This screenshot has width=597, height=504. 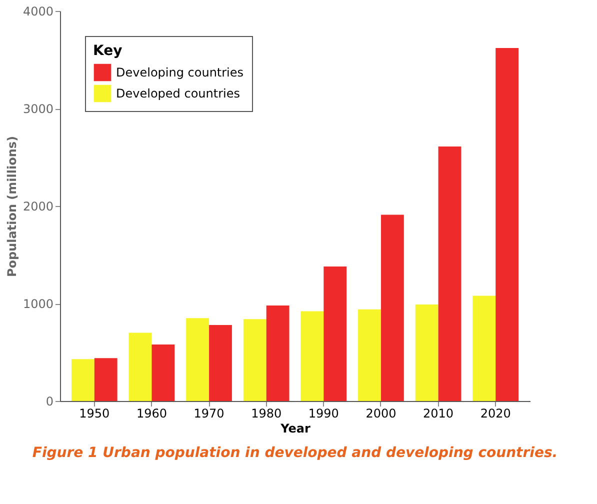 I want to click on legend-title: Key, so click(x=107, y=51).